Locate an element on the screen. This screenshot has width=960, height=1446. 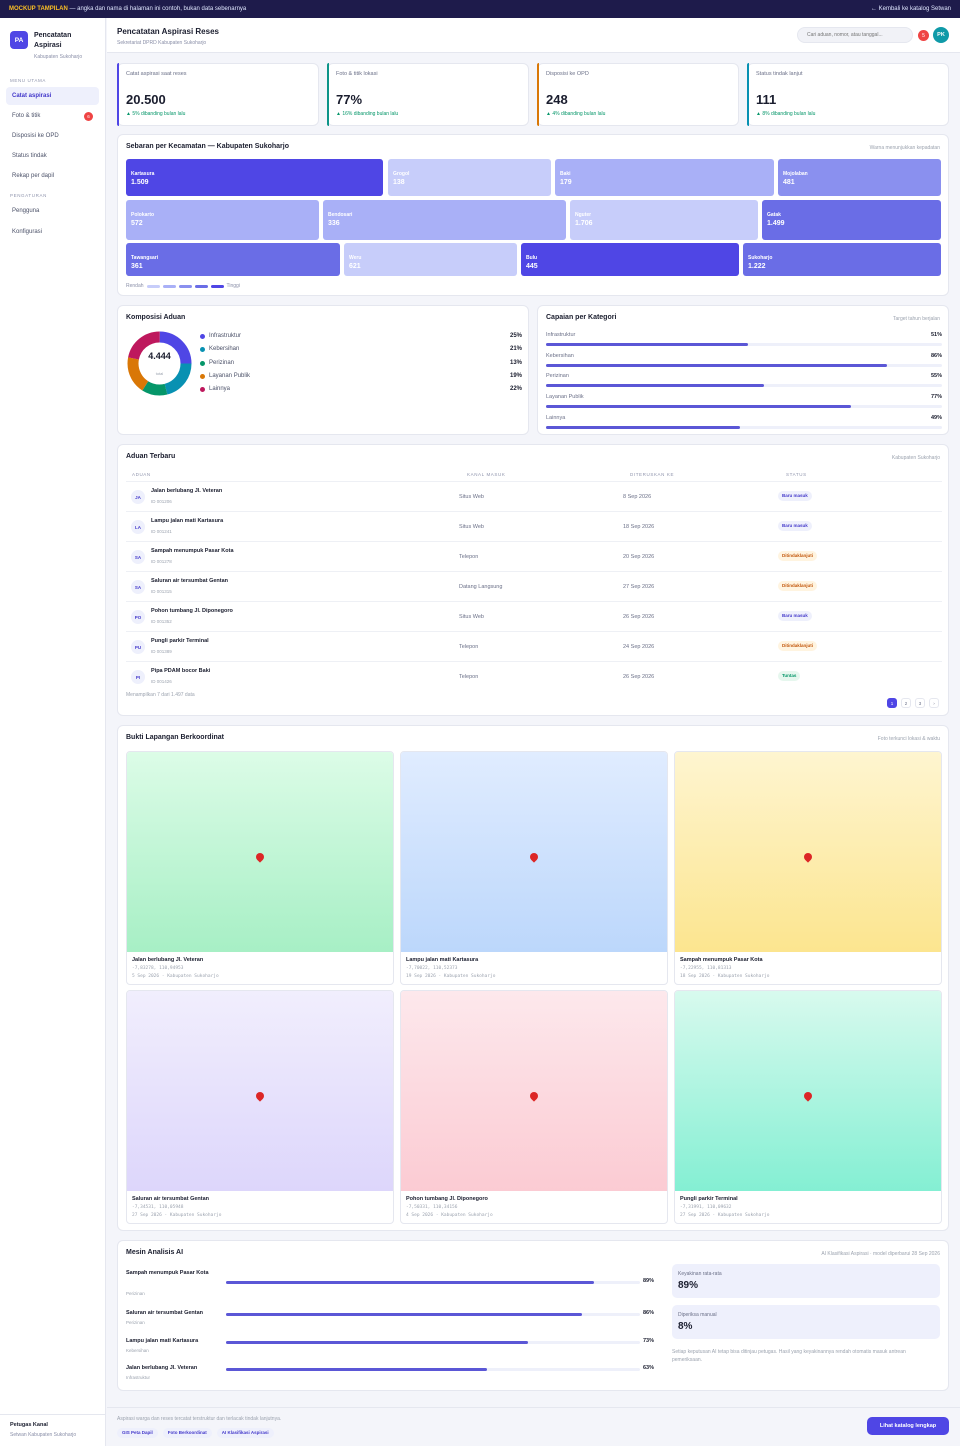
donut-chart: 4.444 total is located at coordinates (159, 363).